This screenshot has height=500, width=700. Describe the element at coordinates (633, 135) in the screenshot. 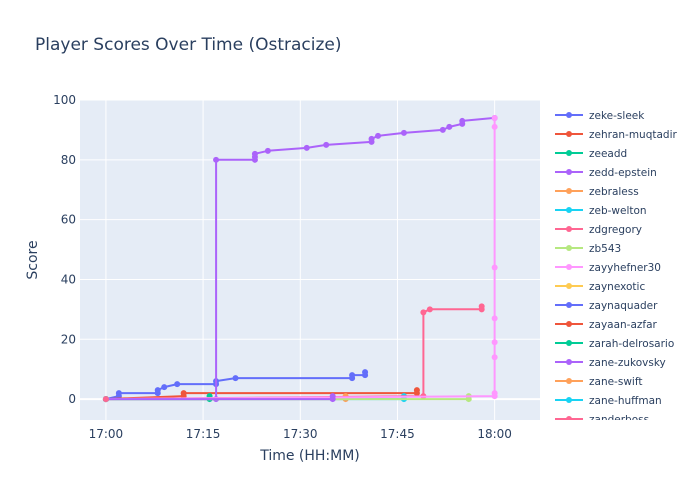

I see `legend-label: zehran-muqtadir` at that location.